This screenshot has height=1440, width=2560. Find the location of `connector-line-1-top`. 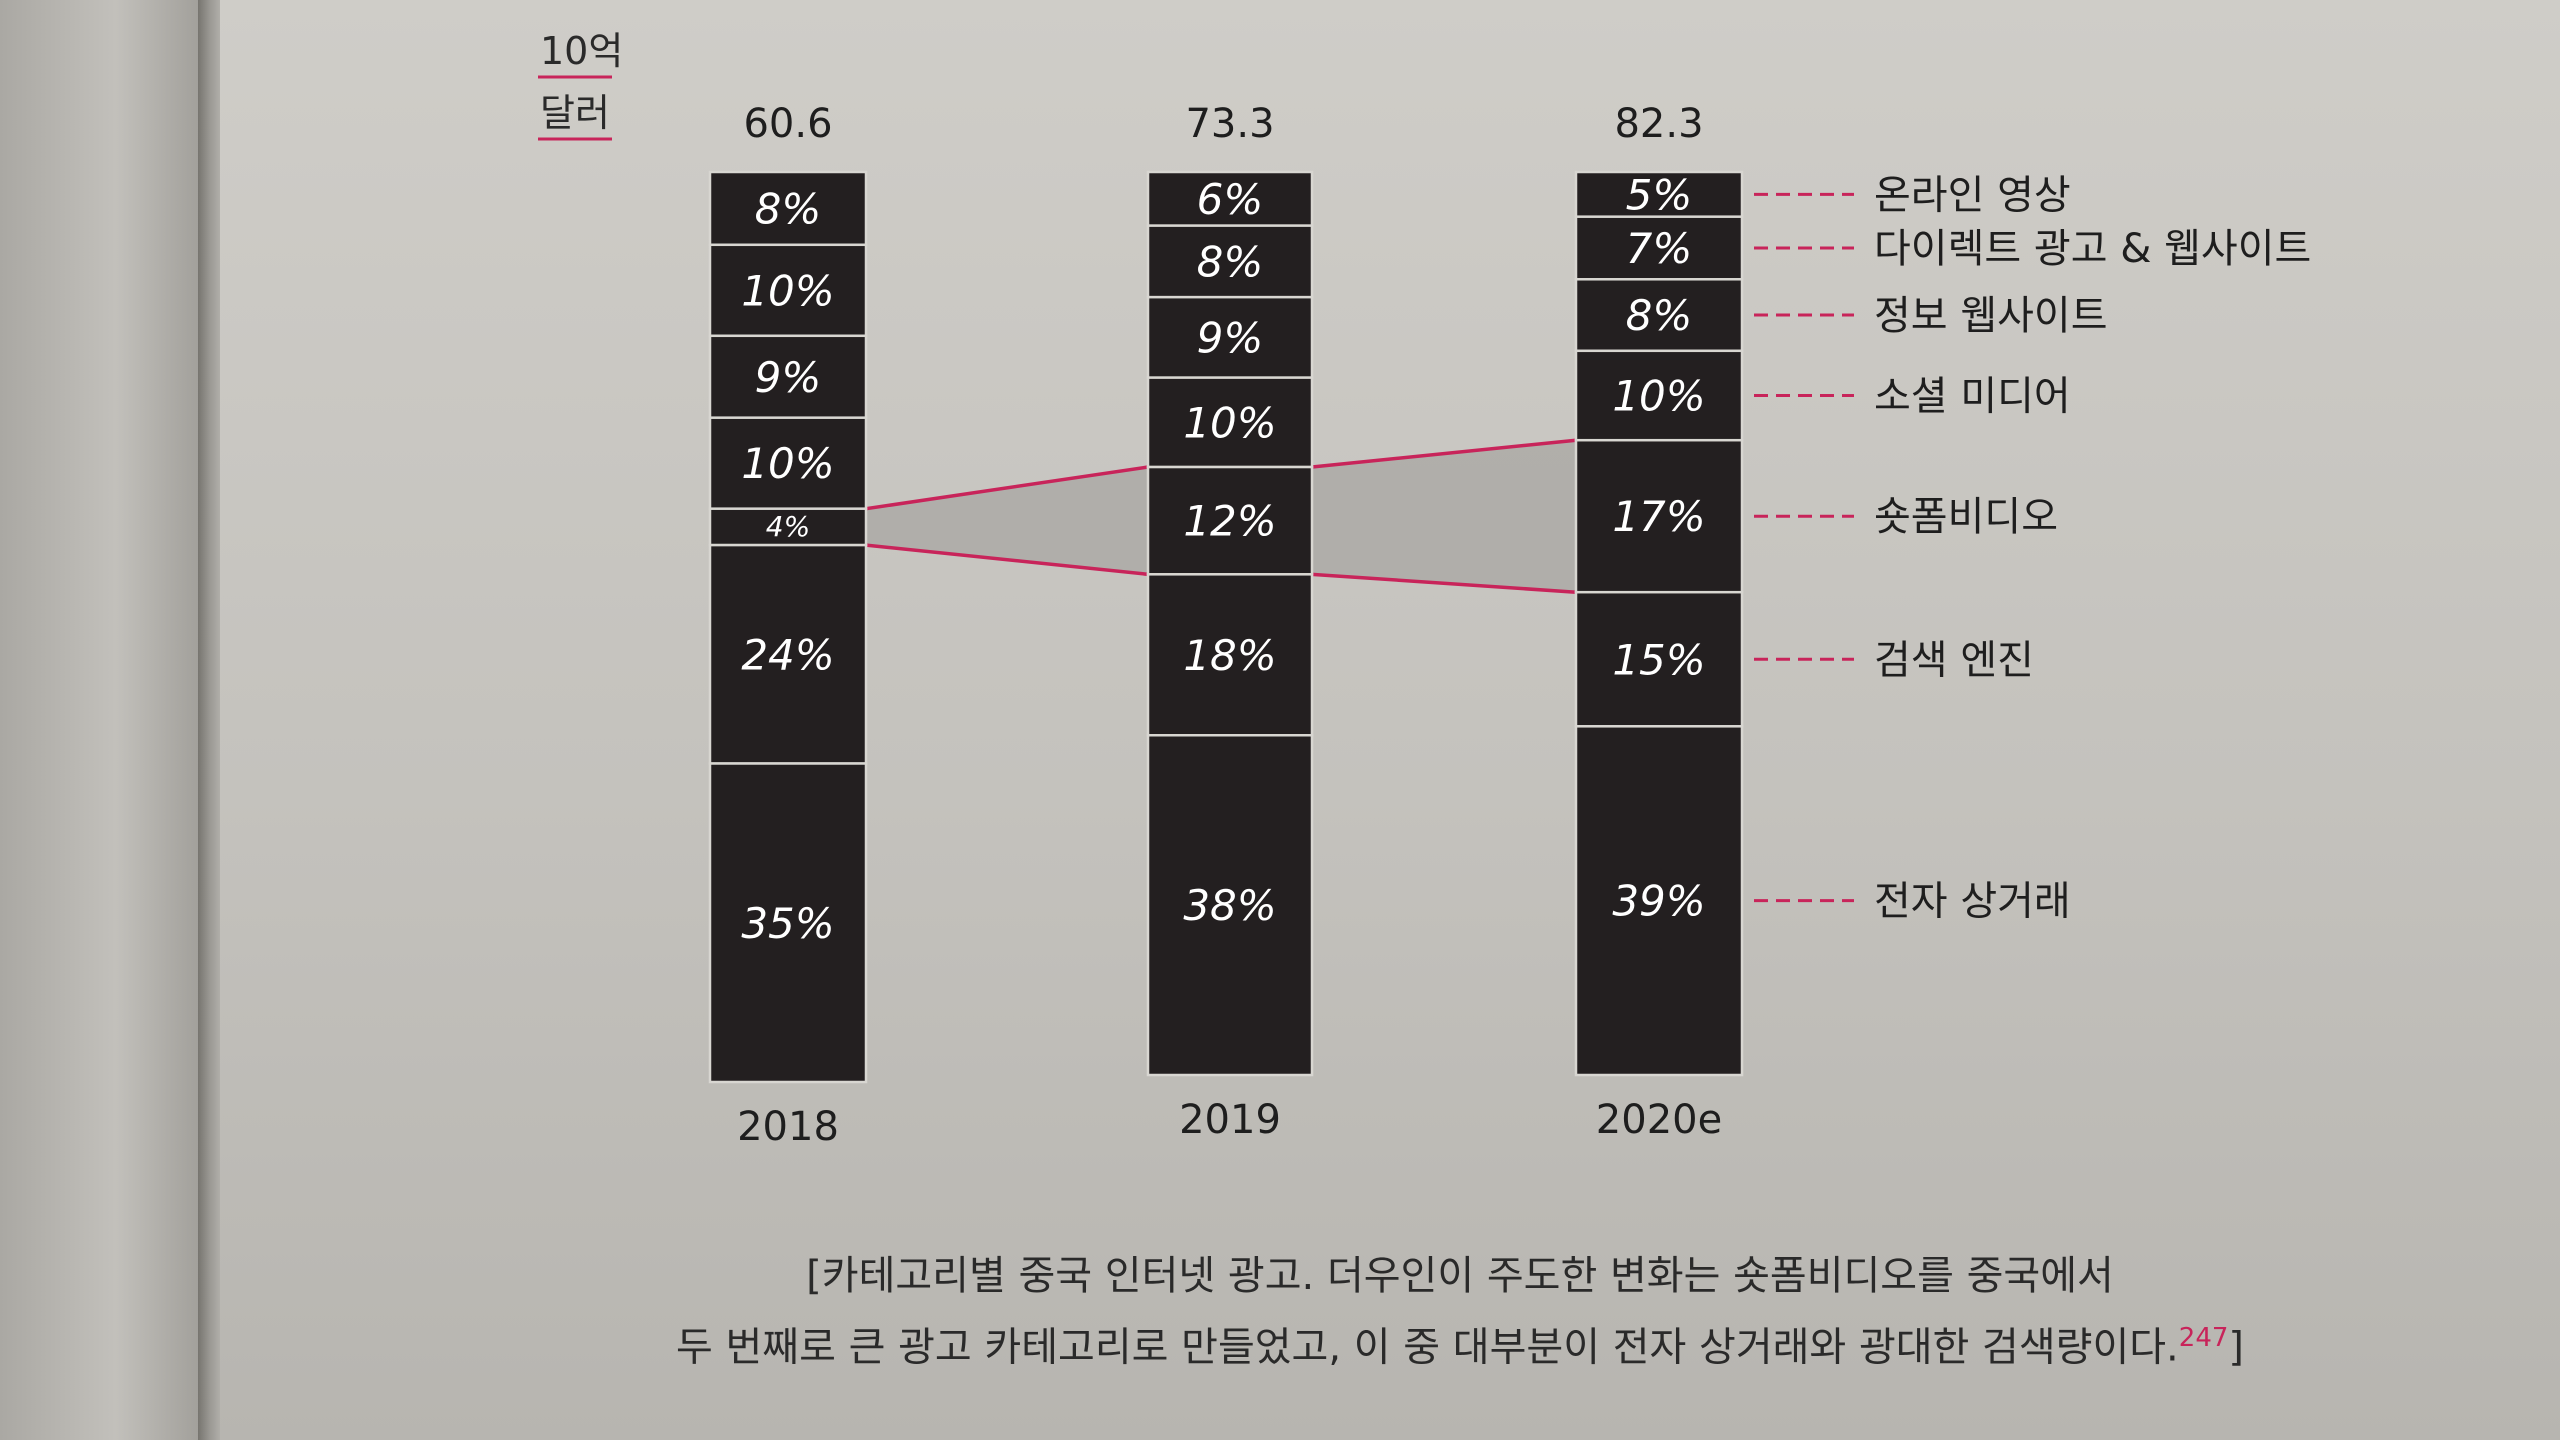

connector-line-1-top is located at coordinates (1007, 488).